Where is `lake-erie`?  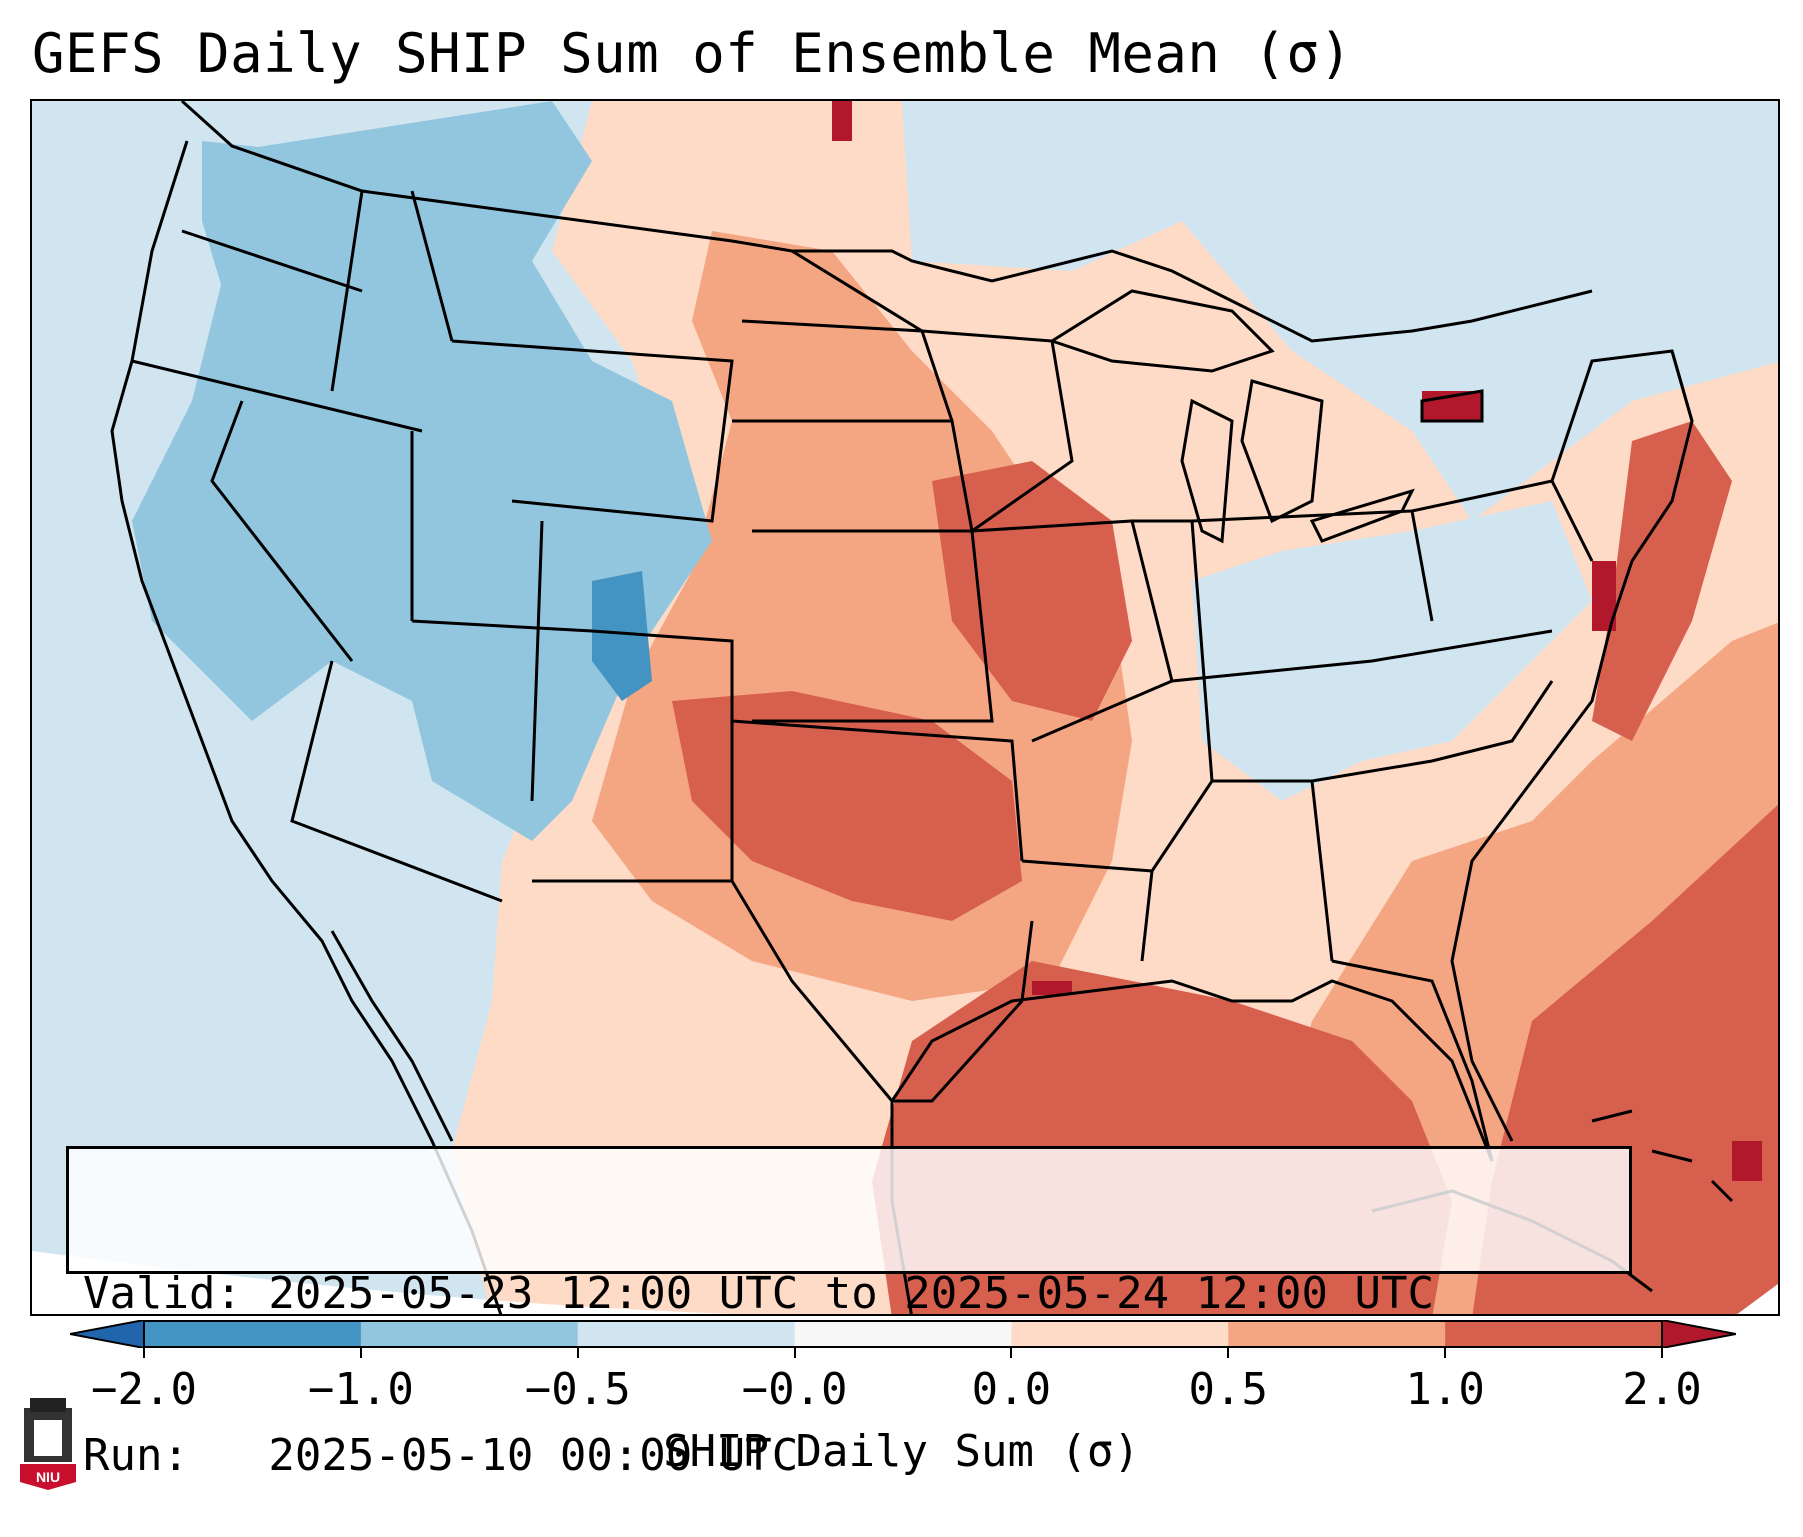
lake-erie is located at coordinates (1362, 515).